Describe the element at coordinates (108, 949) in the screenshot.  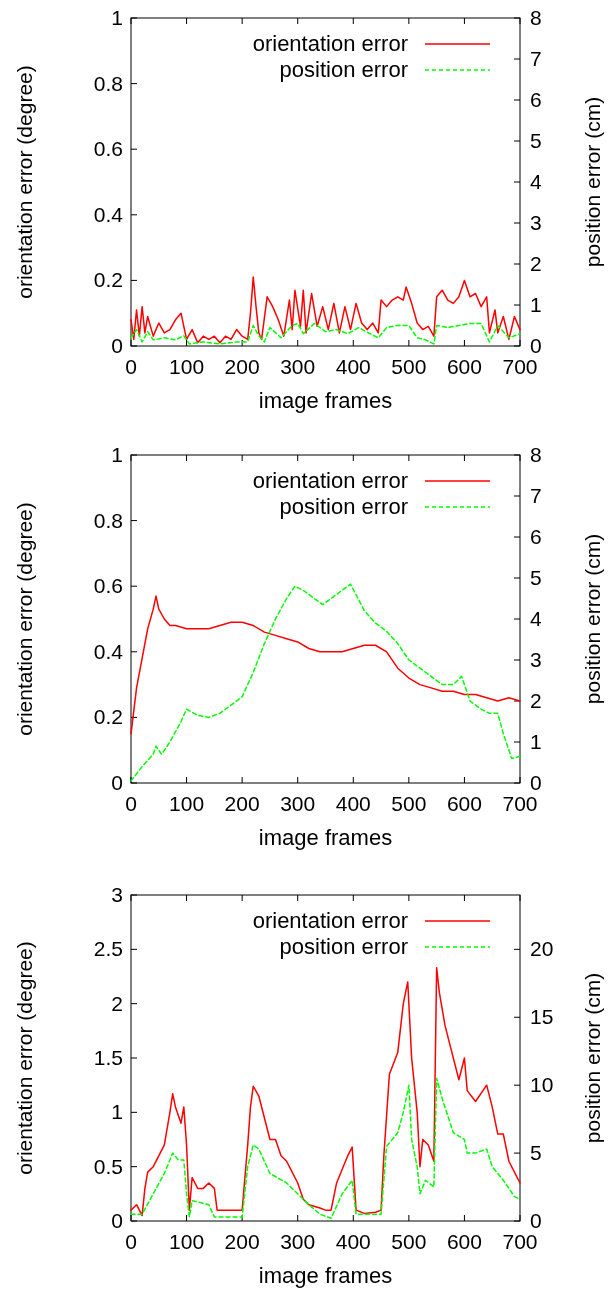
I see `y-tick-label: 2.5` at that location.